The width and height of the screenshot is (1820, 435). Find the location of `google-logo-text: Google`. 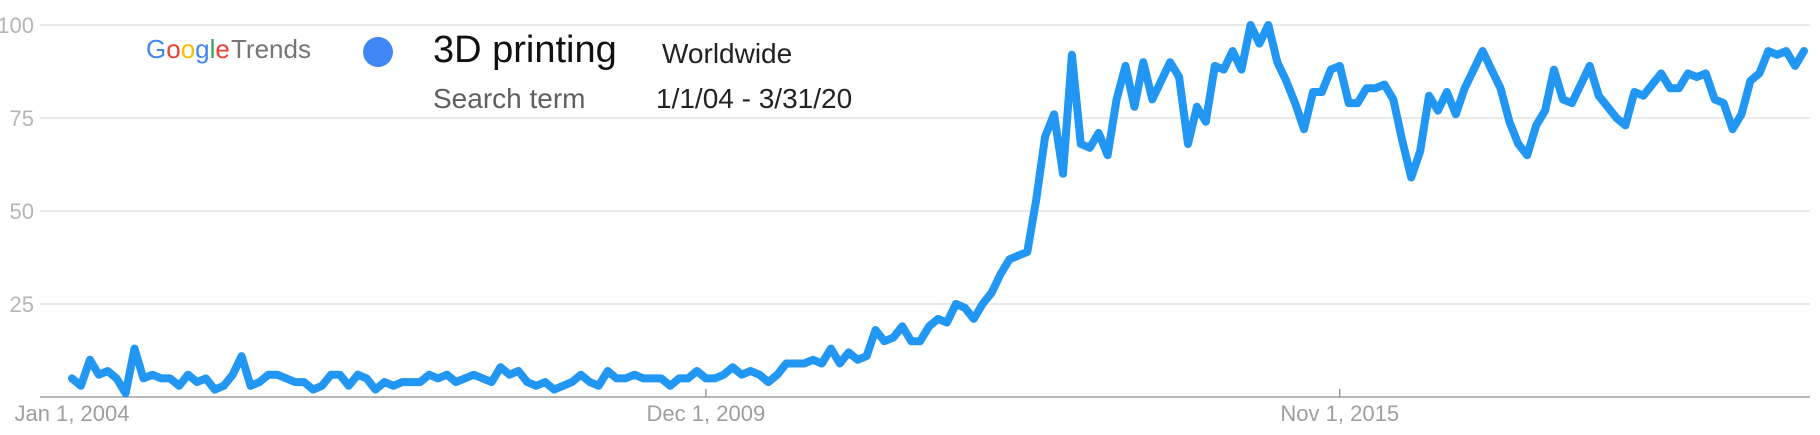

google-logo-text: Google is located at coordinates (188, 49).